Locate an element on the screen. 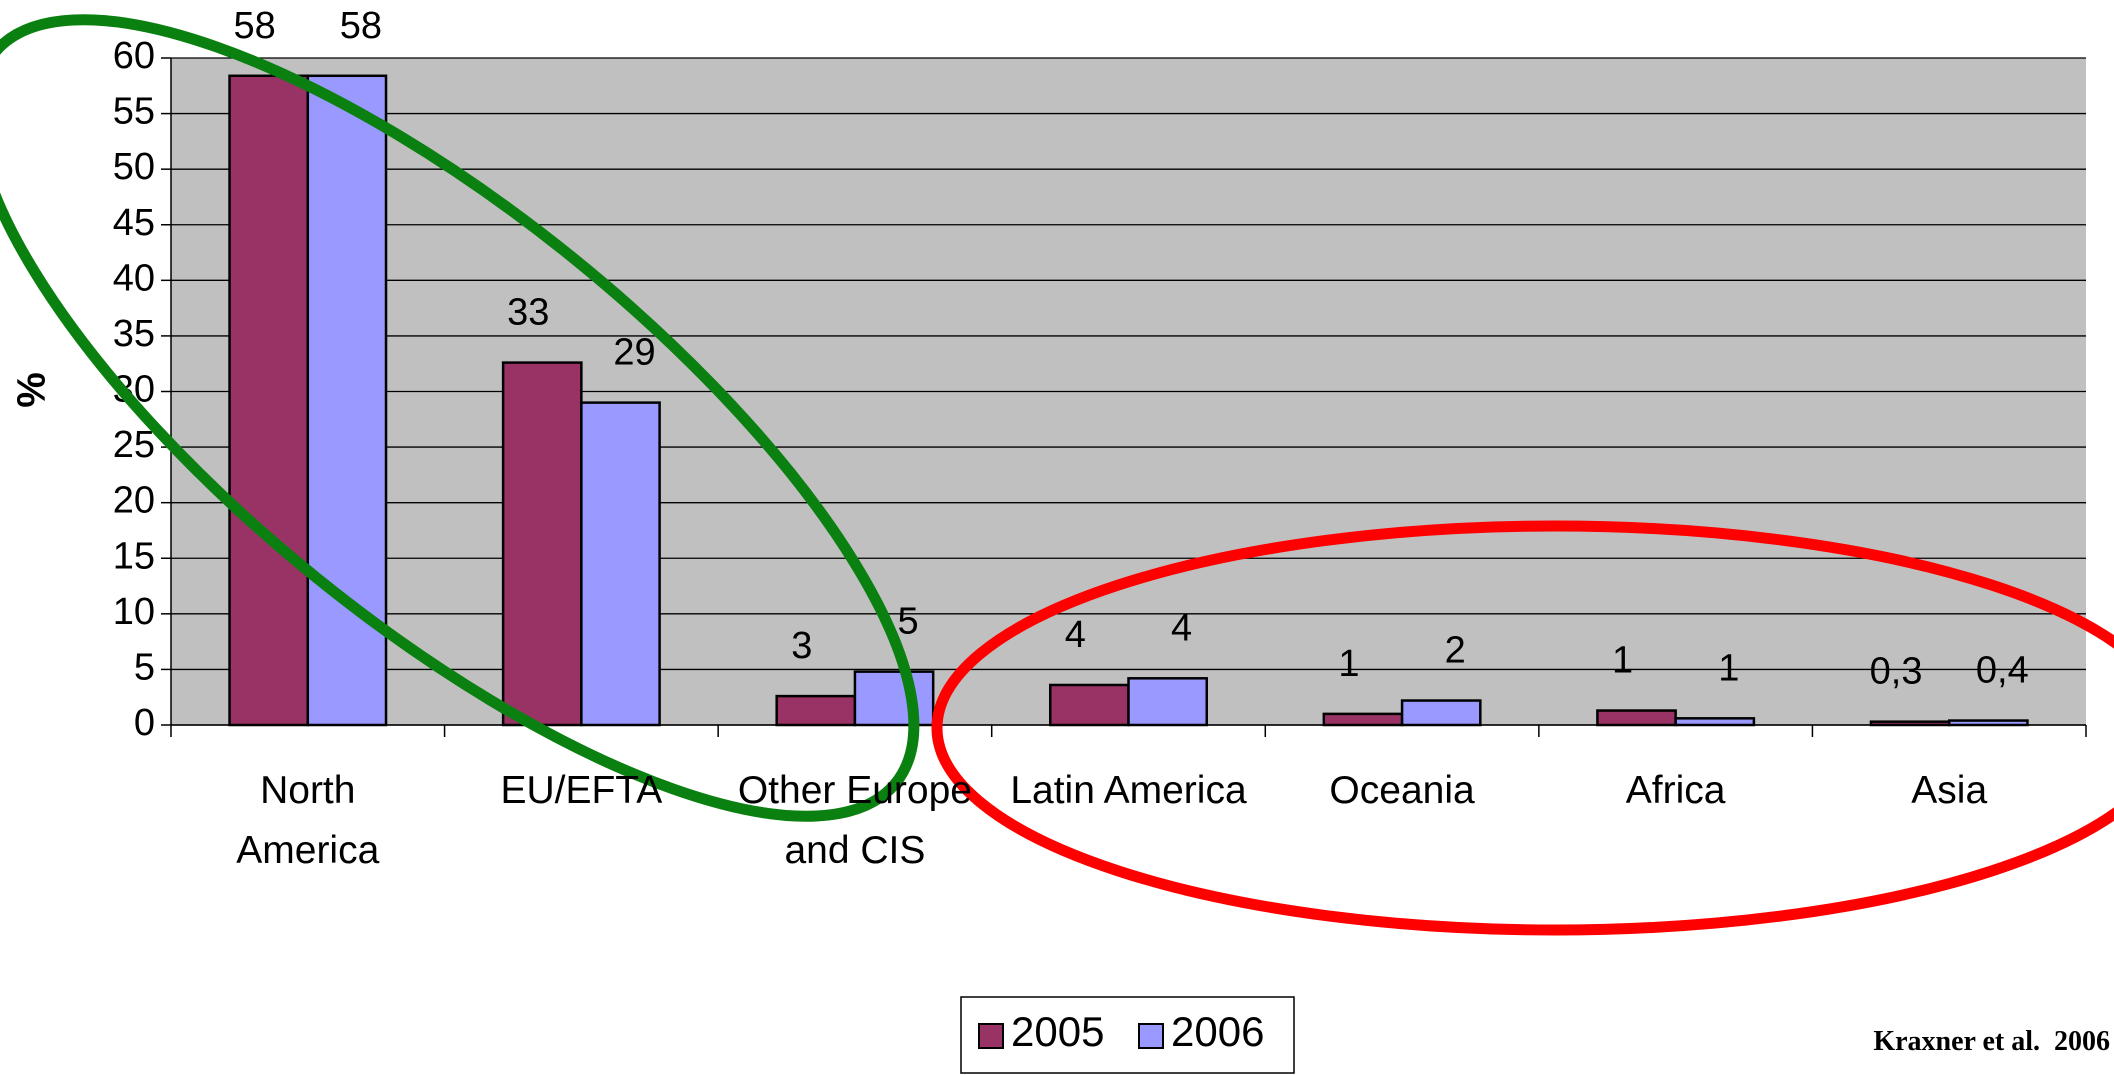  y-axis-label: % is located at coordinates (32, 390).